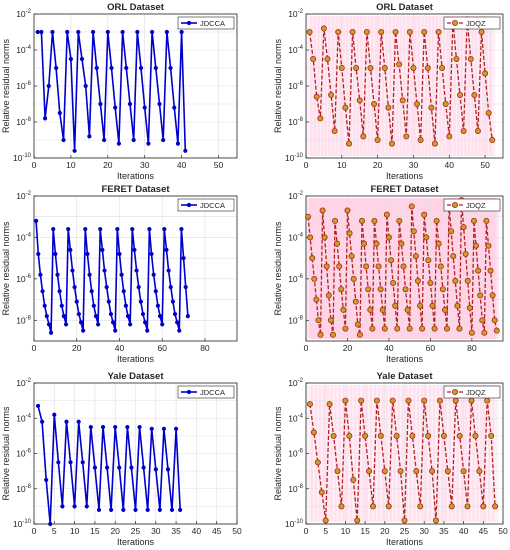 This screenshot has height=550, width=510. Describe the element at coordinates (306, 348) in the screenshot. I see `x-tick-label: 0` at that location.